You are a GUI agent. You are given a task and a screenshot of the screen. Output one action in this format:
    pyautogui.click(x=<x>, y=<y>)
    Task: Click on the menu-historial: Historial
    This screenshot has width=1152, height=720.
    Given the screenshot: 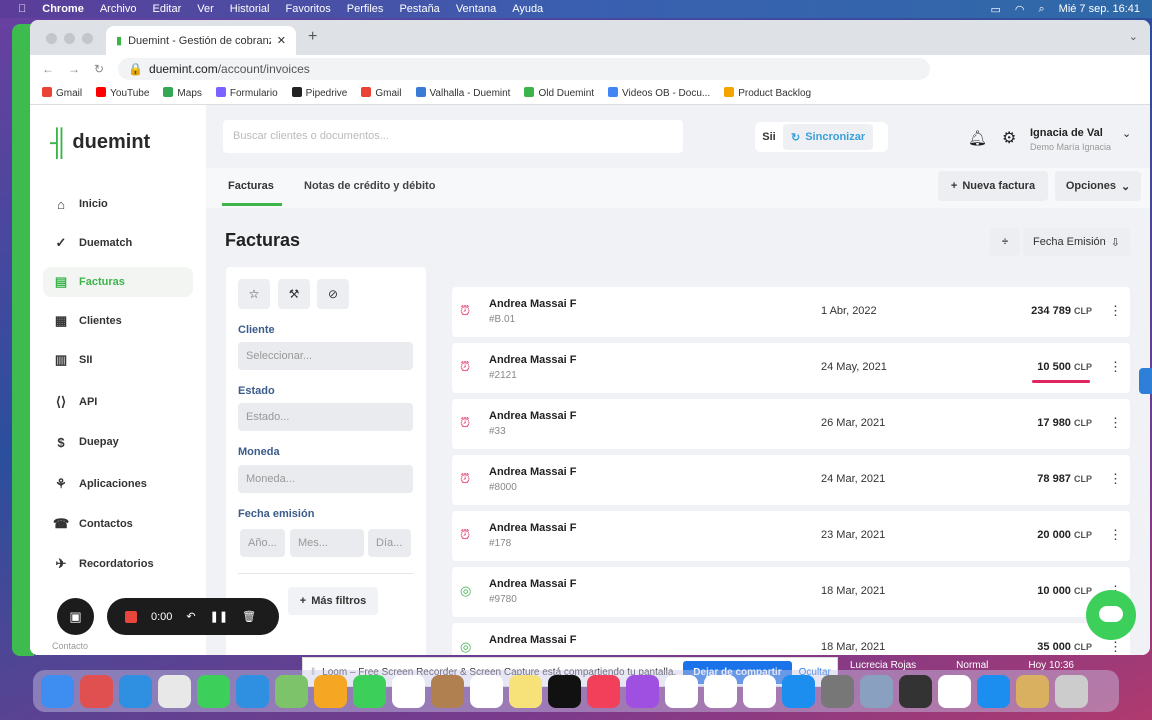 What is the action you would take?
    pyautogui.click(x=245, y=9)
    